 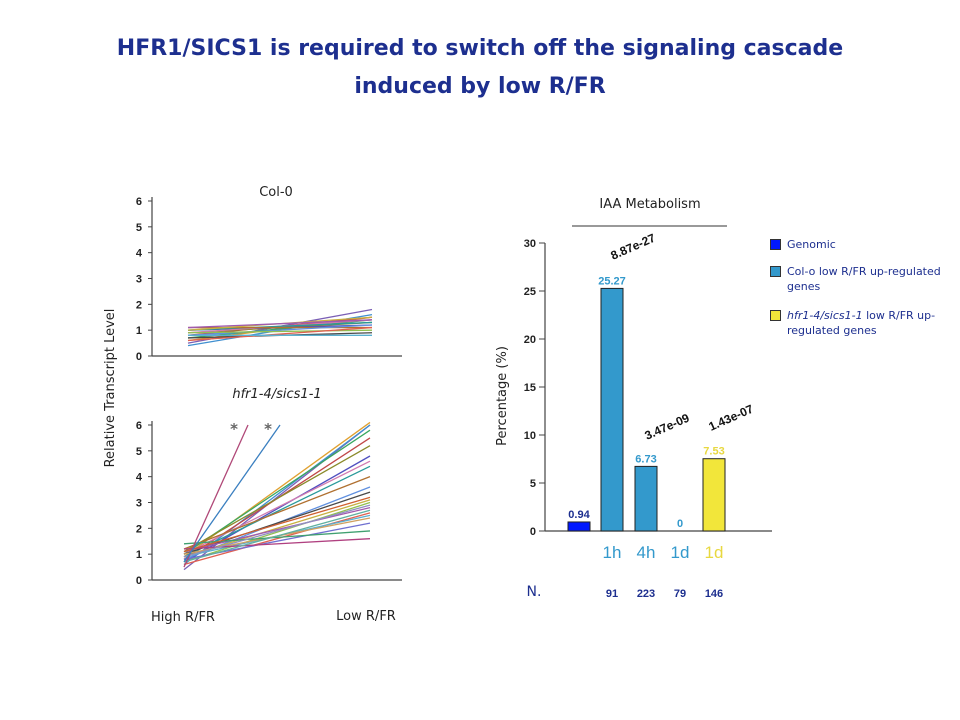 What do you see at coordinates (530, 340) in the screenshot?
I see `bar-y-tick-label: 20` at bounding box center [530, 340].